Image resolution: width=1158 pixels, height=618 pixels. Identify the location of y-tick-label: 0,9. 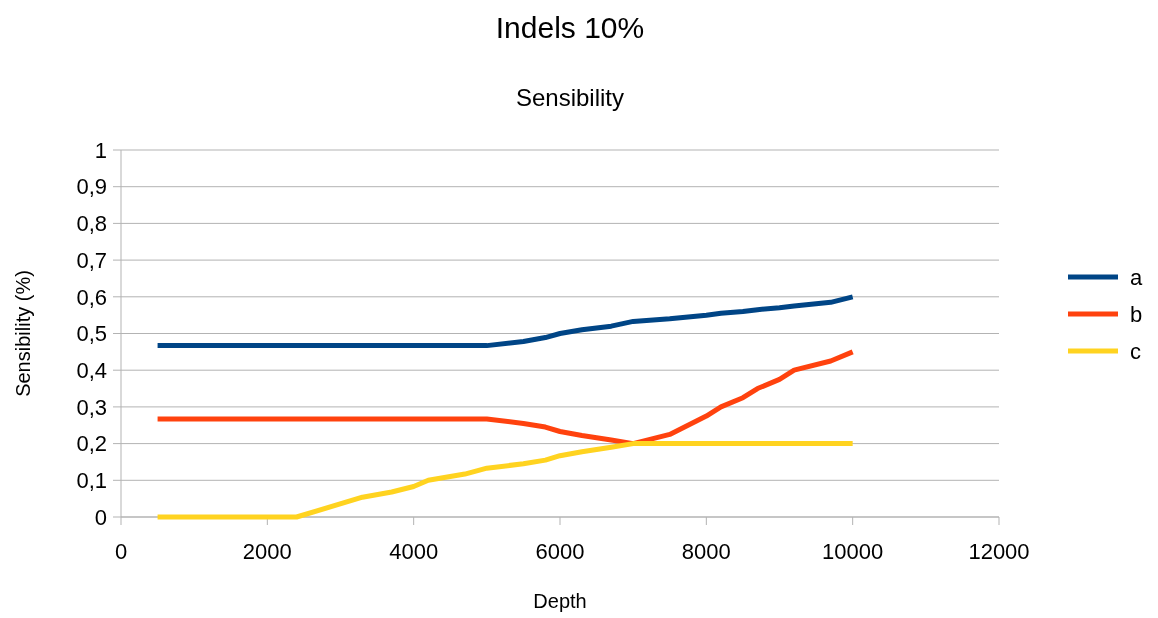
(91, 187).